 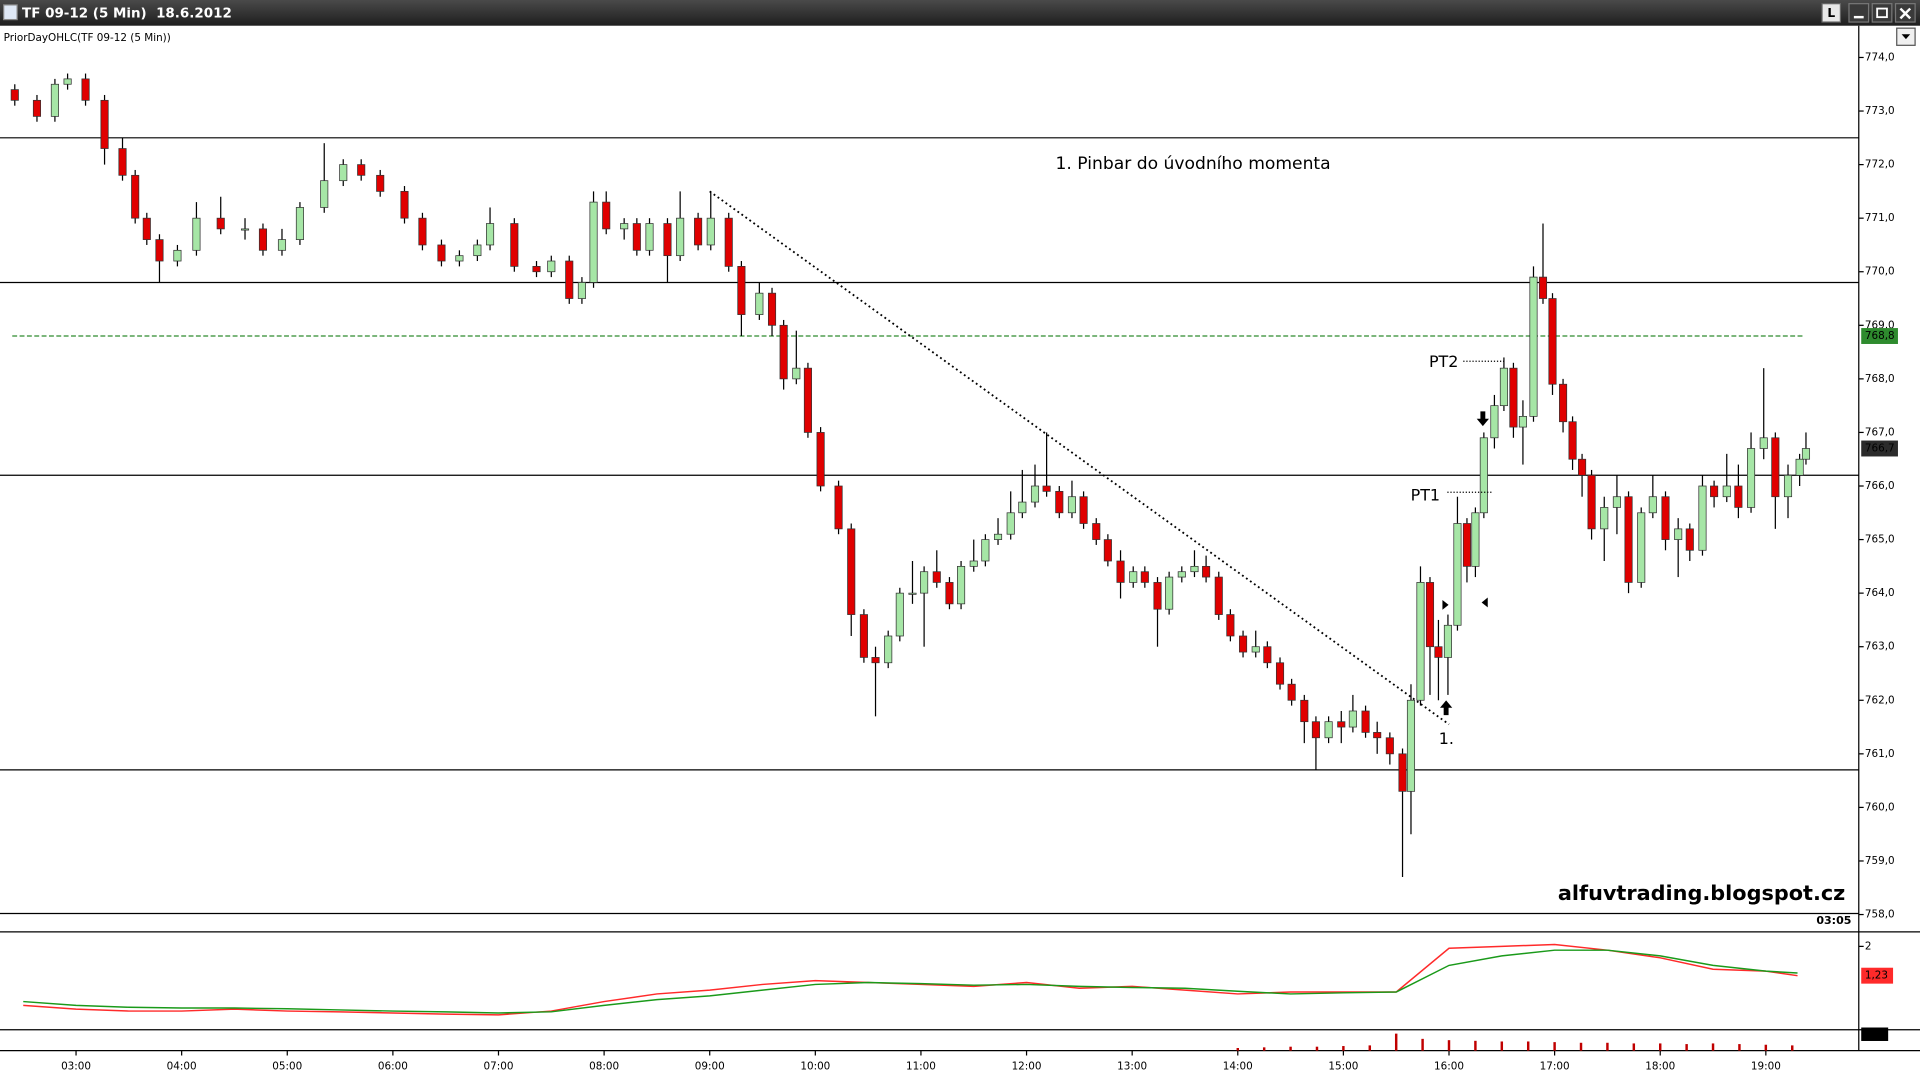 I want to click on annotation: PT1, so click(x=1425, y=494).